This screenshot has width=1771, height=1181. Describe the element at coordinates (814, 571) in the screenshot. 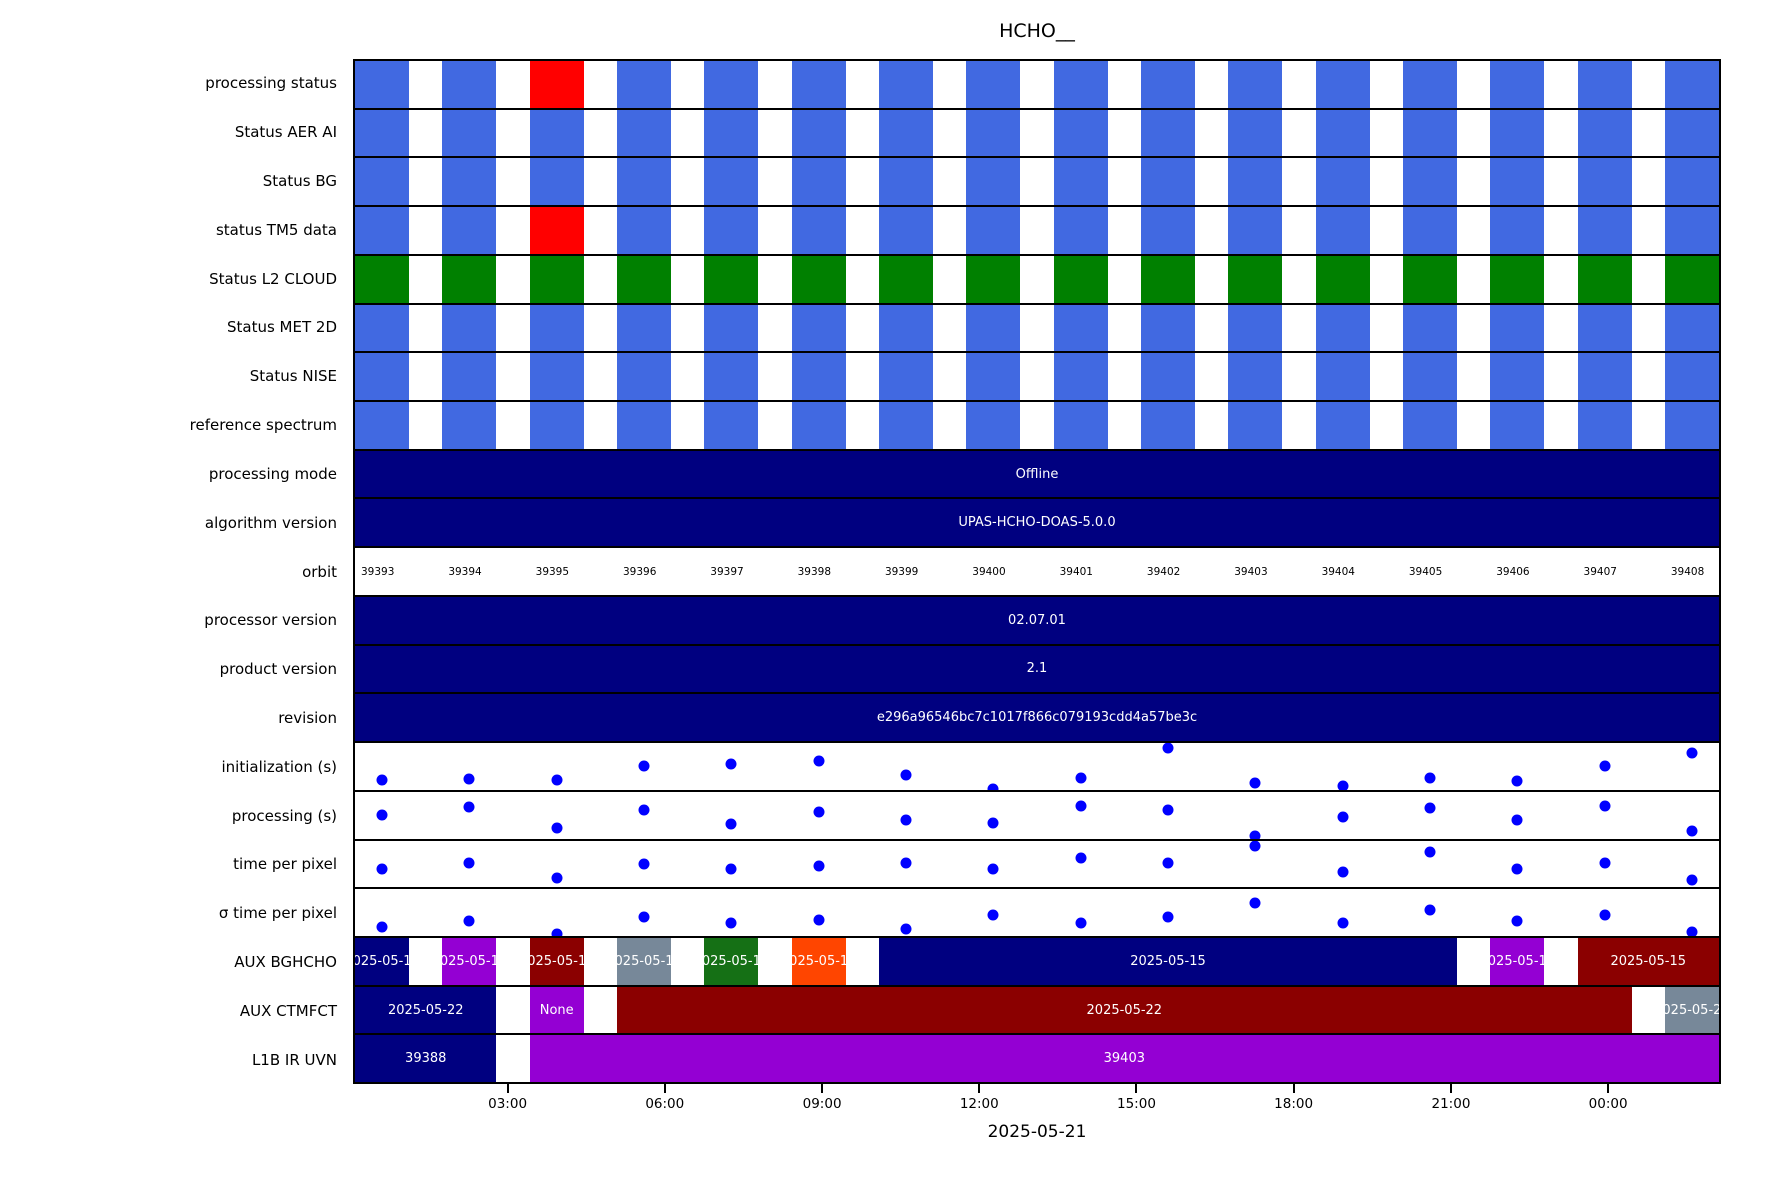

I see `orbit-number: 39398` at that location.